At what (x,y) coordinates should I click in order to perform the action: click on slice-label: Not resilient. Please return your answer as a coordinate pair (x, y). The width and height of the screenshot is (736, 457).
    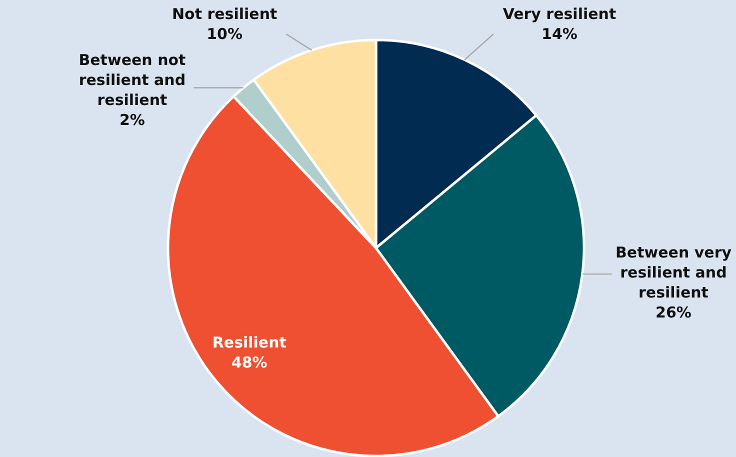
    Looking at the image, I should click on (225, 14).